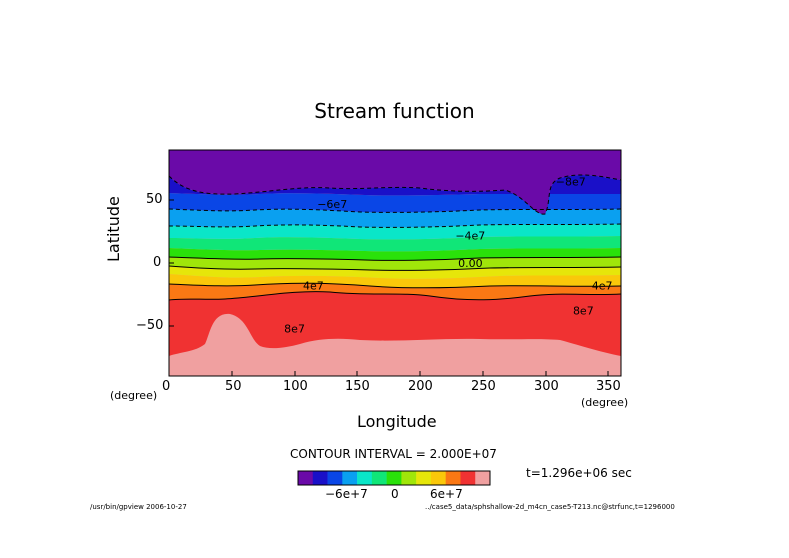  What do you see at coordinates (571, 181) in the screenshot?
I see `contour-label: −8e7` at bounding box center [571, 181].